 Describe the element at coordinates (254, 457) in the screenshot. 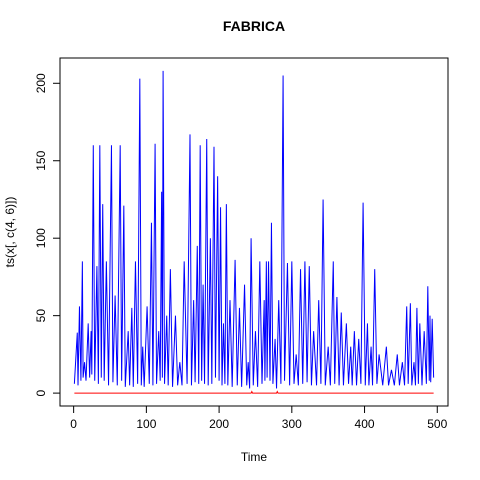

I see `x-axis-label: Time` at that location.